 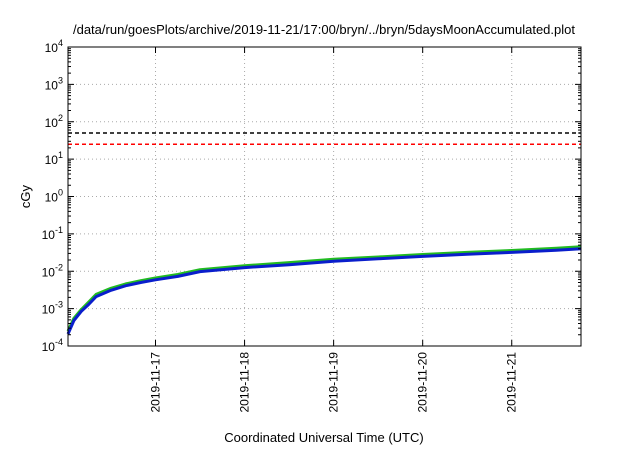 I want to click on x-tick-label: 2019-11-18, so click(x=245, y=382).